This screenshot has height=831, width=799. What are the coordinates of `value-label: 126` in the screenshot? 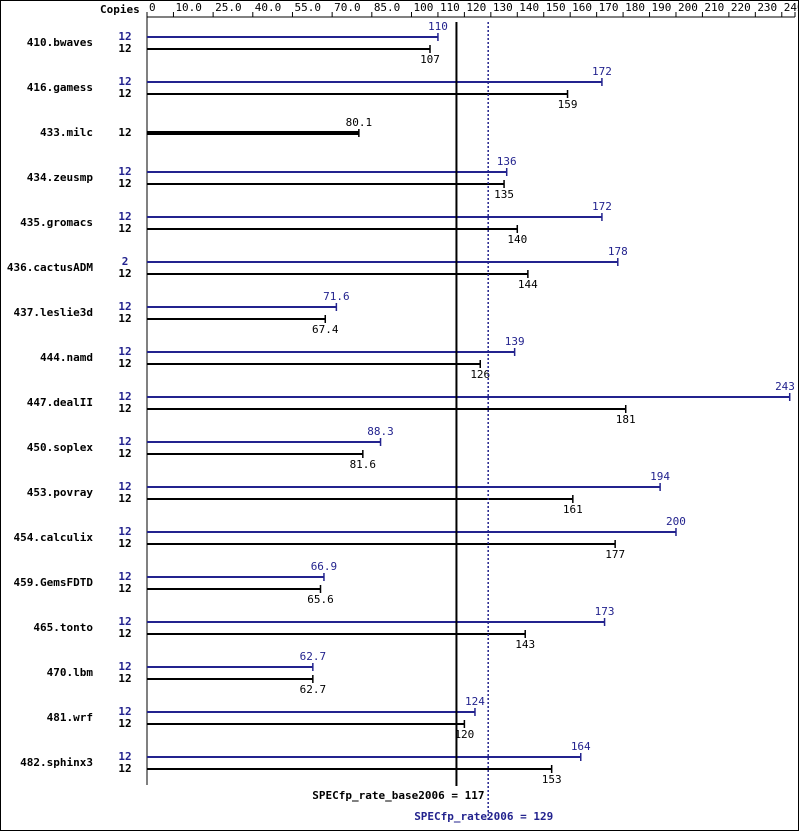 It's located at (480, 374).